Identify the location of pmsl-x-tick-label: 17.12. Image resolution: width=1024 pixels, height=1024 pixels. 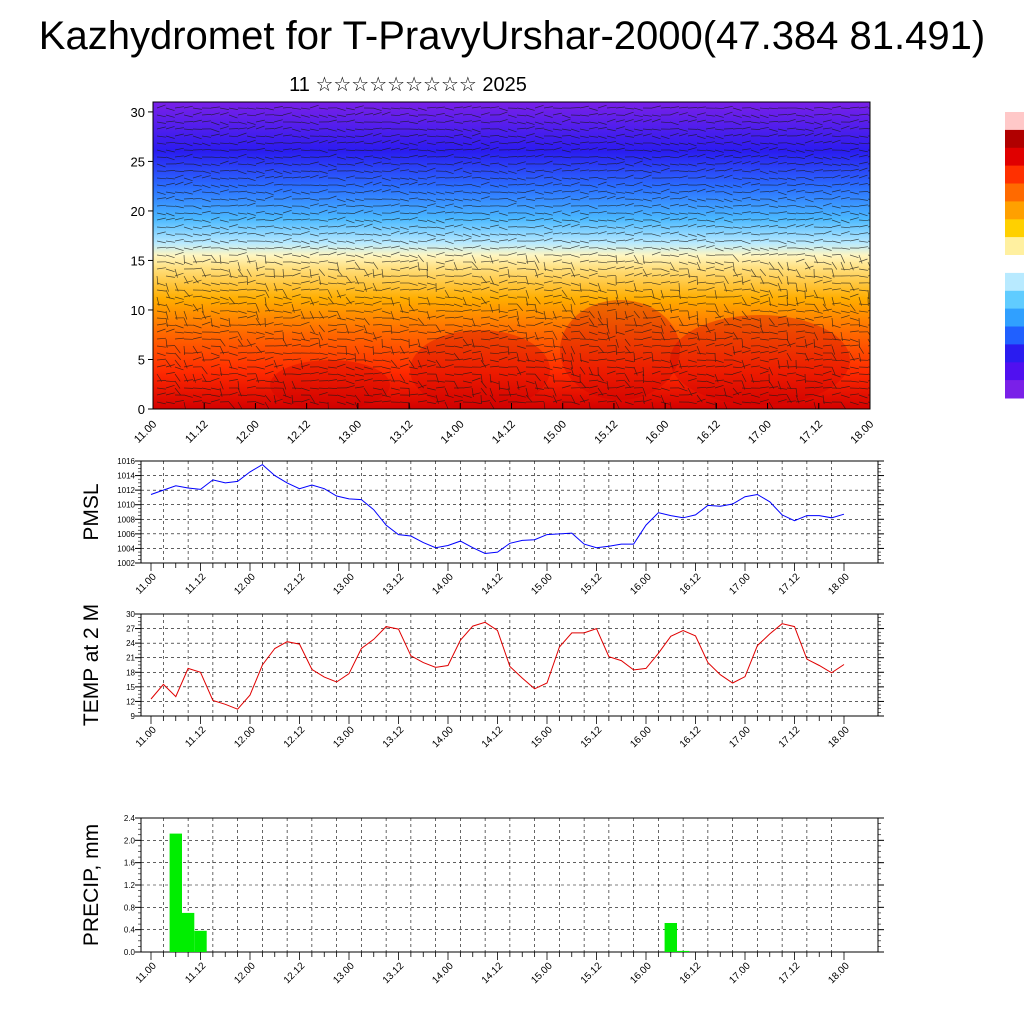
(790, 584).